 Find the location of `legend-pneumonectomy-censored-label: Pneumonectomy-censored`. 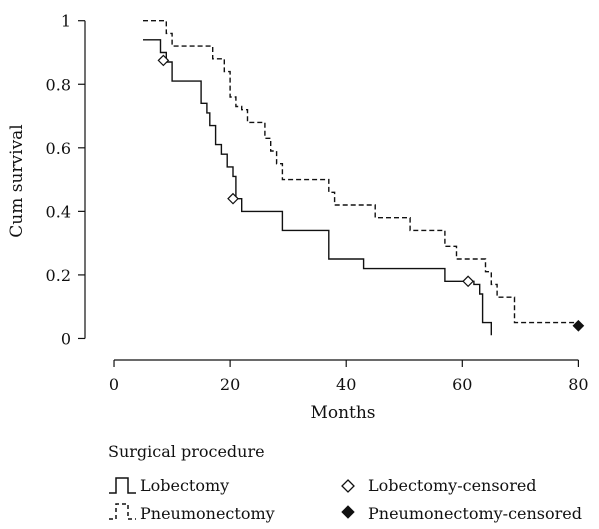

legend-pneumonectomy-censored-label: Pneumonectomy-censored is located at coordinates (475, 513).